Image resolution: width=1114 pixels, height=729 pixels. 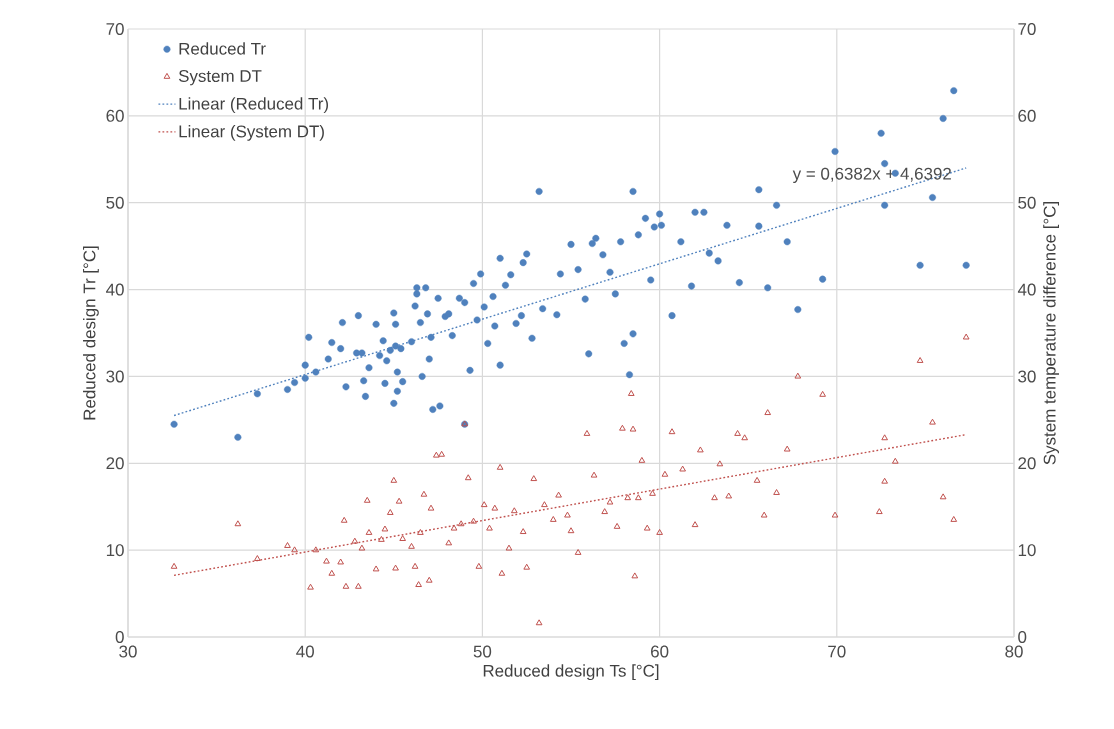 I want to click on y2-tick-label: 0, so click(x=1022, y=637).